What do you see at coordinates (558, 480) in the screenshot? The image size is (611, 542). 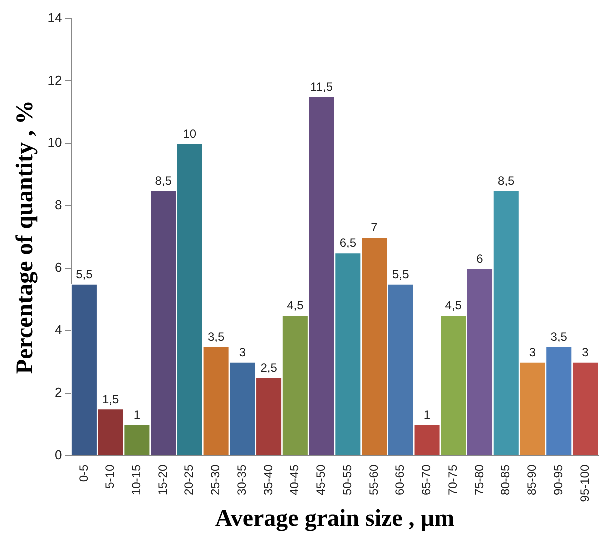 I see `x-tick-label: 90-95` at bounding box center [558, 480].